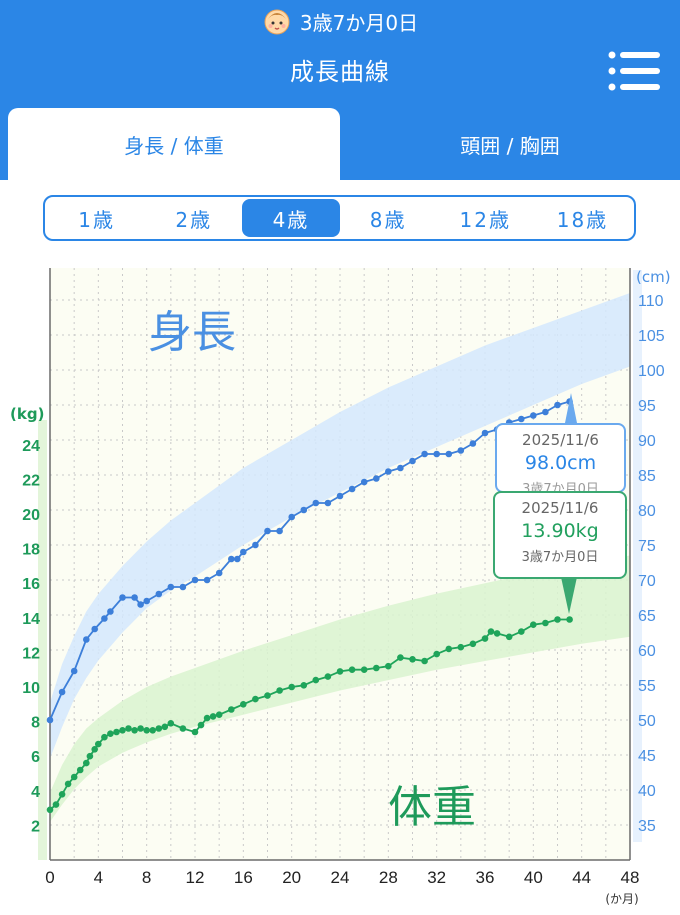  Describe the element at coordinates (634, 71) in the screenshot. I see `menu-icon` at that location.